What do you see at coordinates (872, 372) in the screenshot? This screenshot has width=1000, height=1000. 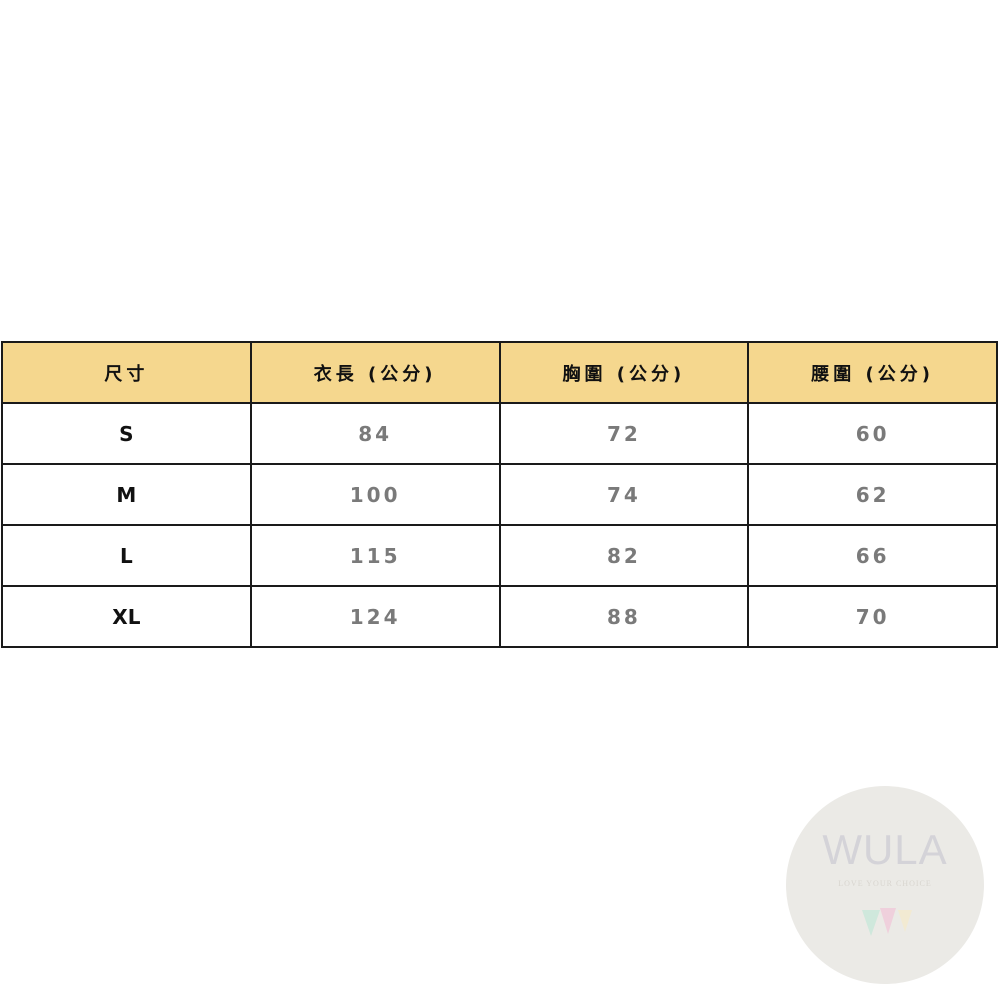 I see `header-waist: 腰圍 (公分)` at bounding box center [872, 372].